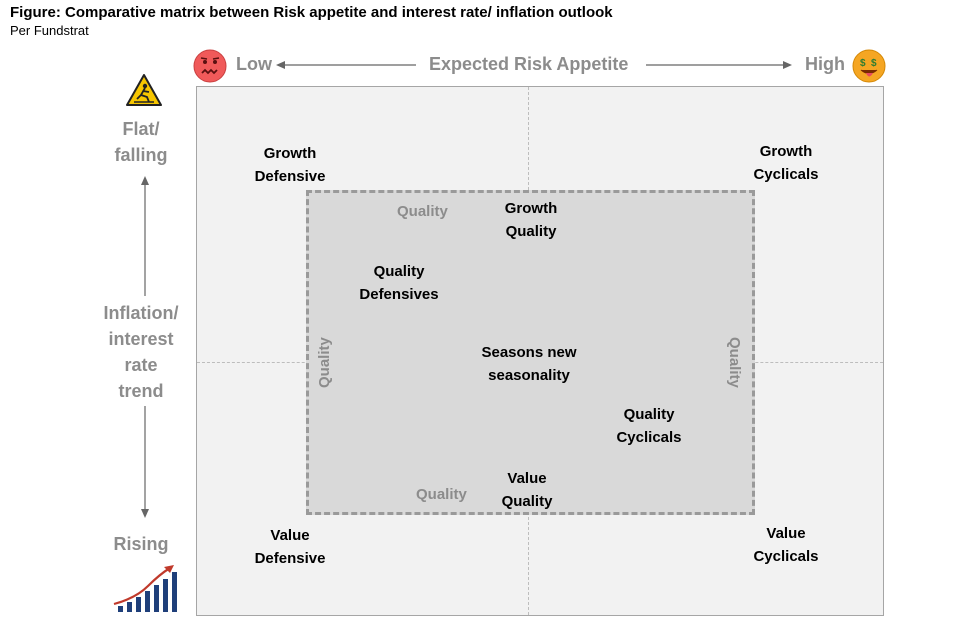  What do you see at coordinates (786, 545) in the screenshot?
I see `value-cyclicals-cell: Value Cyclicals` at bounding box center [786, 545].